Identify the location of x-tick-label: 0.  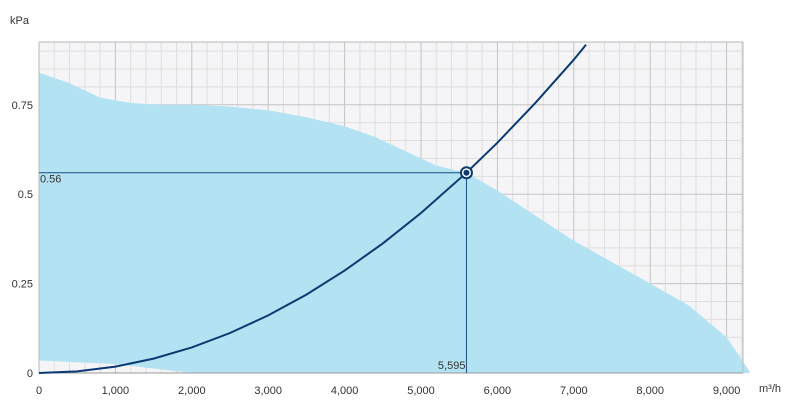
(39, 391).